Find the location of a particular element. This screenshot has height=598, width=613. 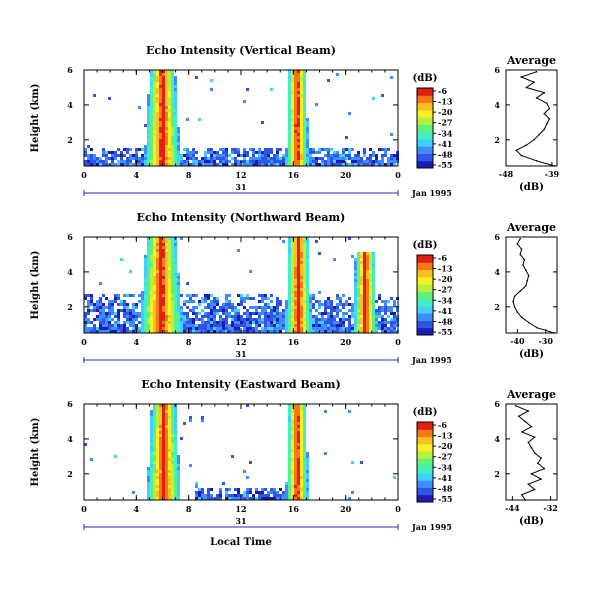

average-x-tick-label: -44 is located at coordinates (512, 508).